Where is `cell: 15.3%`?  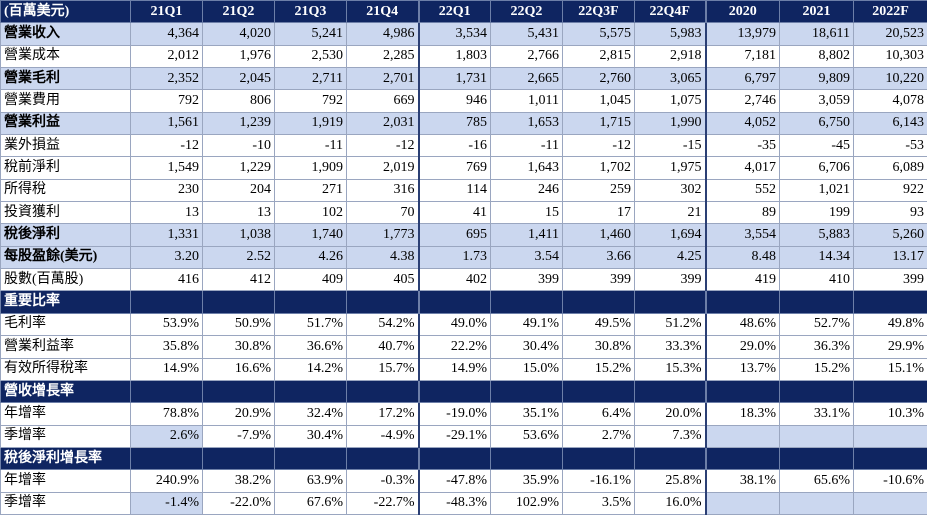 cell: 15.3% is located at coordinates (670, 369).